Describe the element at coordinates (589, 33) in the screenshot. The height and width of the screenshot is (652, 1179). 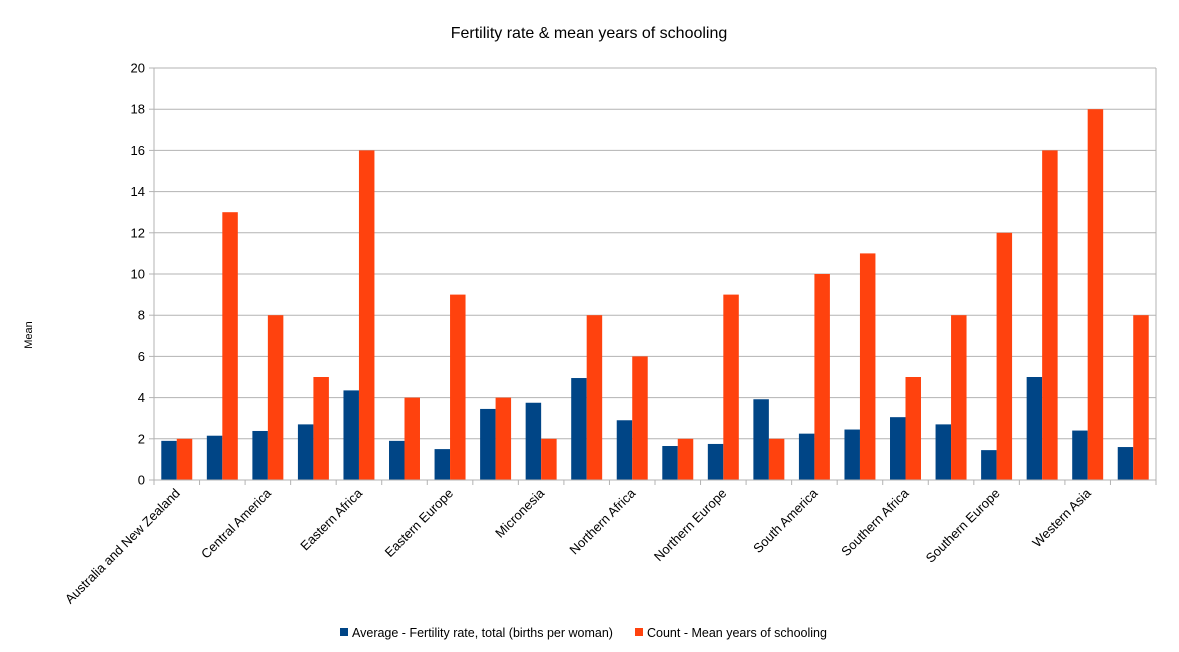
I see `chart-title: Fertility rate & mean years of schooling` at that location.